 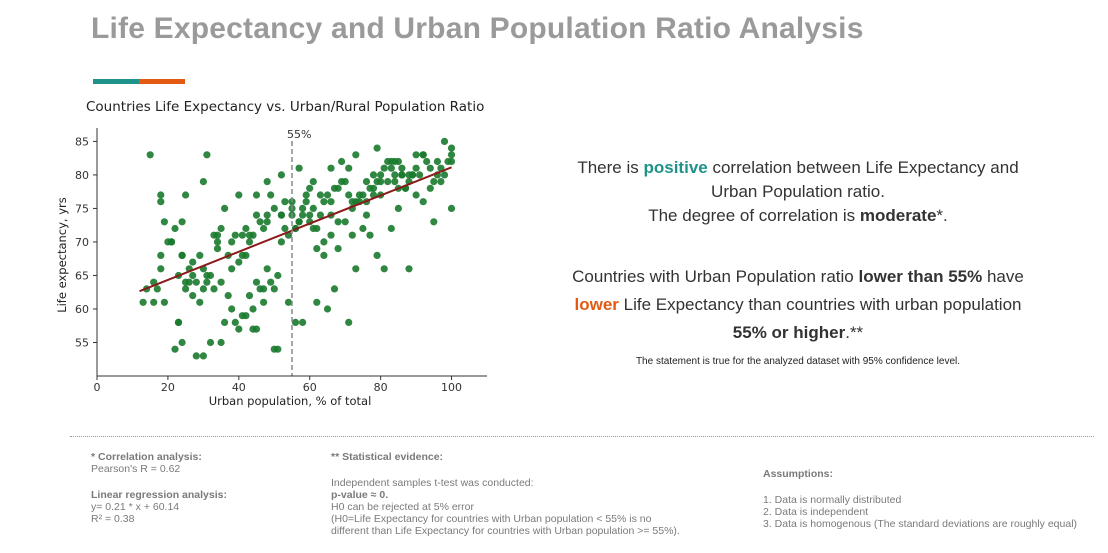 What do you see at coordinates (82, 275) in the screenshot?
I see `y-tick-label: 65` at bounding box center [82, 275].